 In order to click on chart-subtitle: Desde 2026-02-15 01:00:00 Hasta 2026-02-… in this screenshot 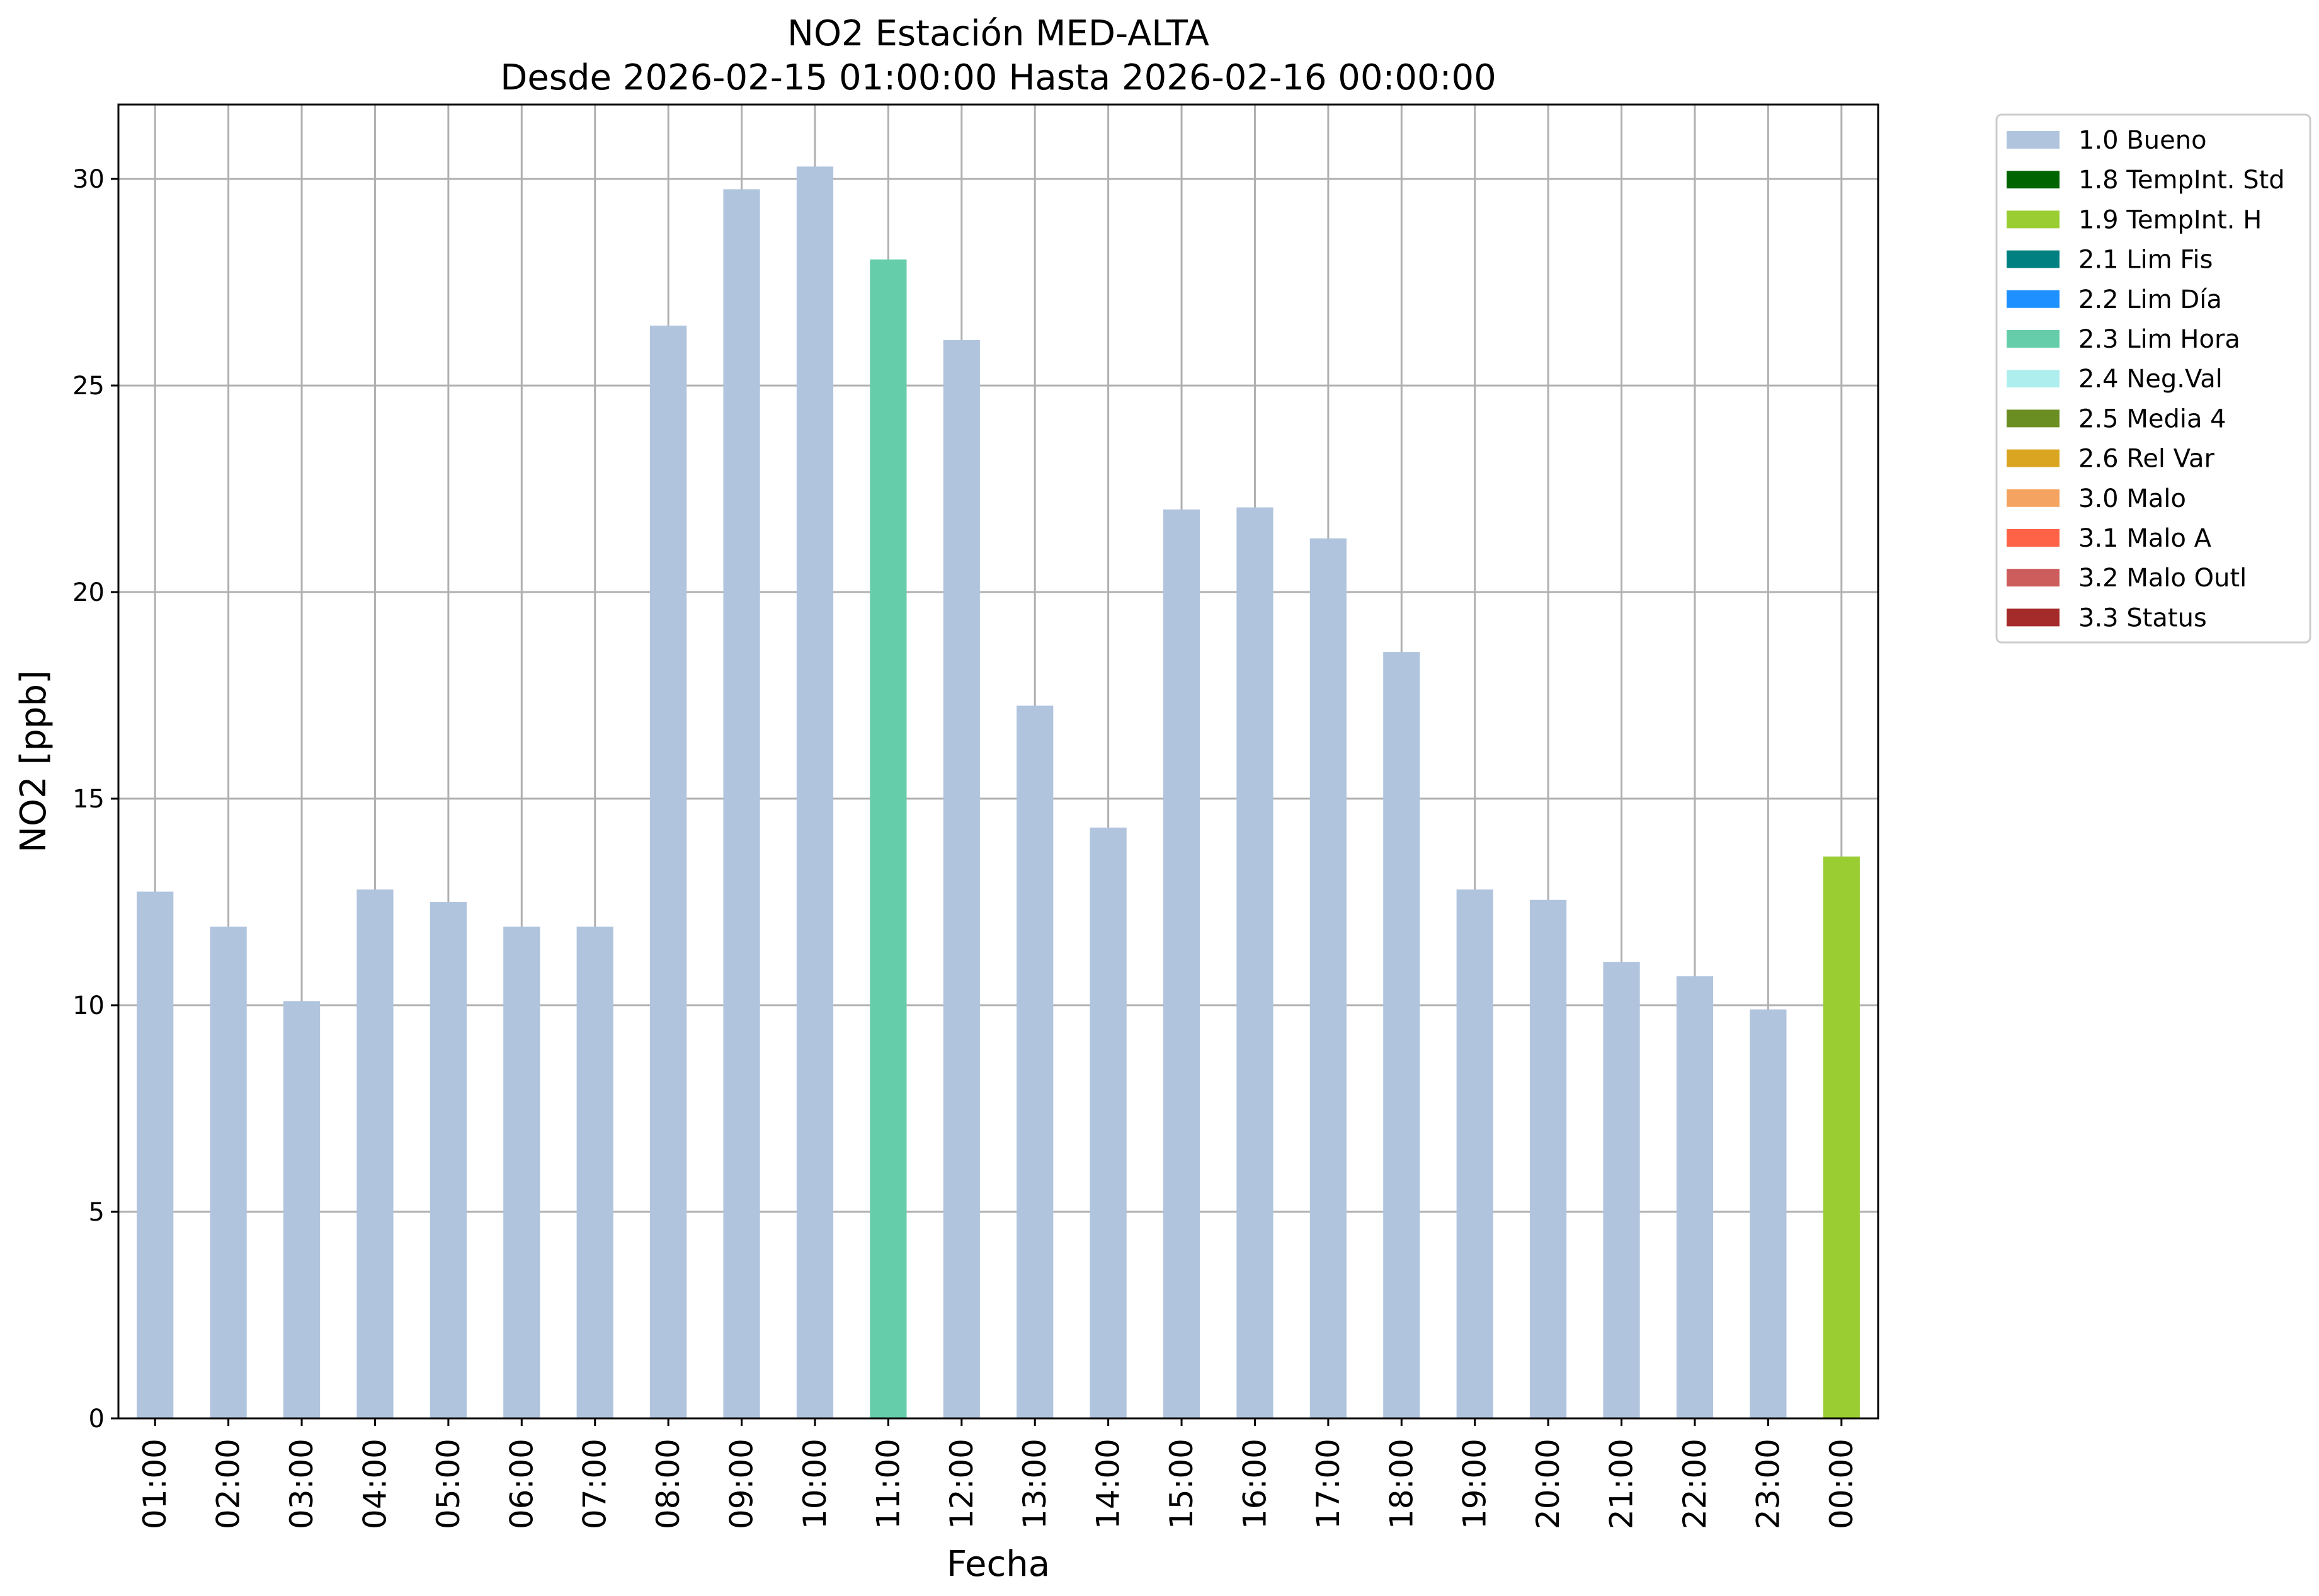, I will do `click(998, 77)`.